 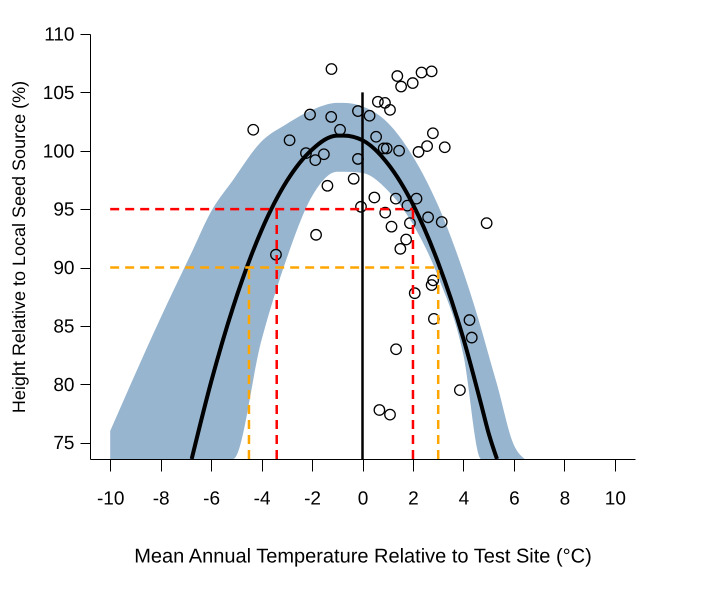 What do you see at coordinates (464, 499) in the screenshot?
I see `x-tick-label: 4` at bounding box center [464, 499].